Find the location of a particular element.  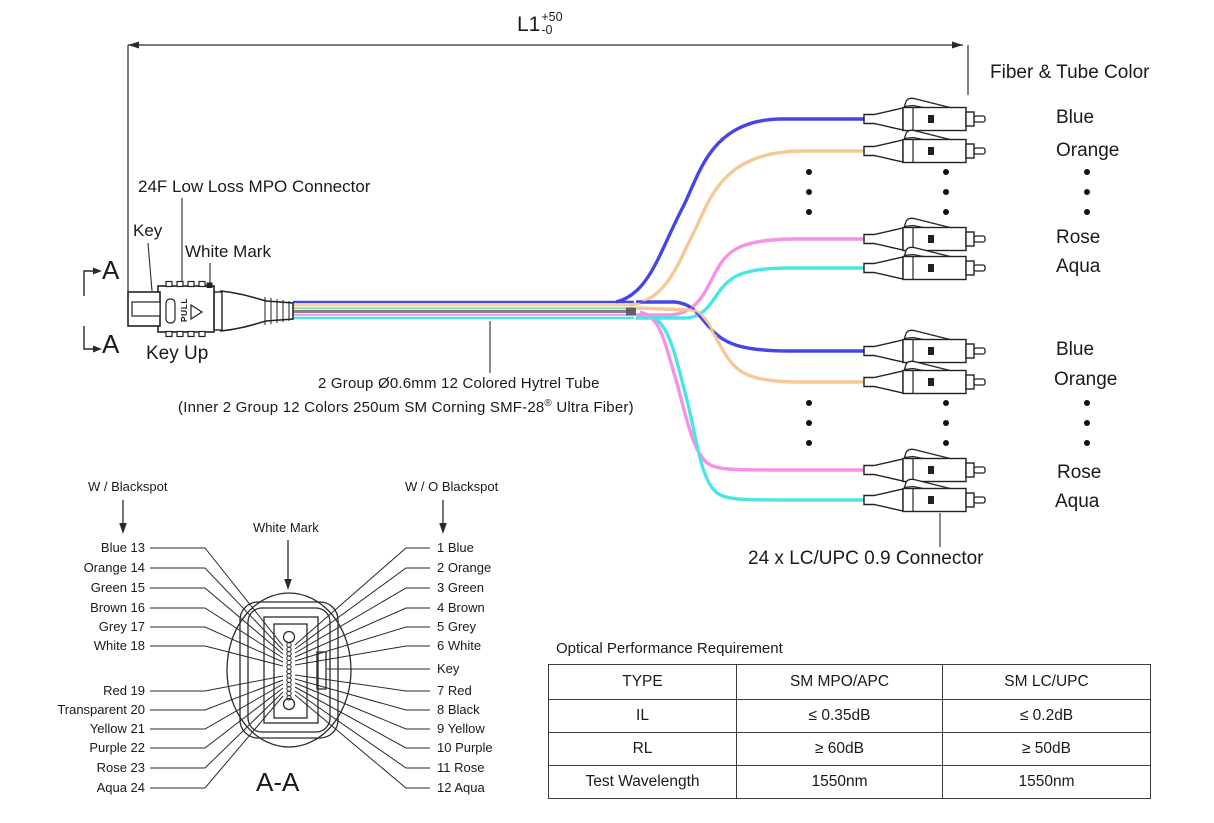

mpo-connector-label: 24F Low Loss MPO Connector is located at coordinates (254, 186).